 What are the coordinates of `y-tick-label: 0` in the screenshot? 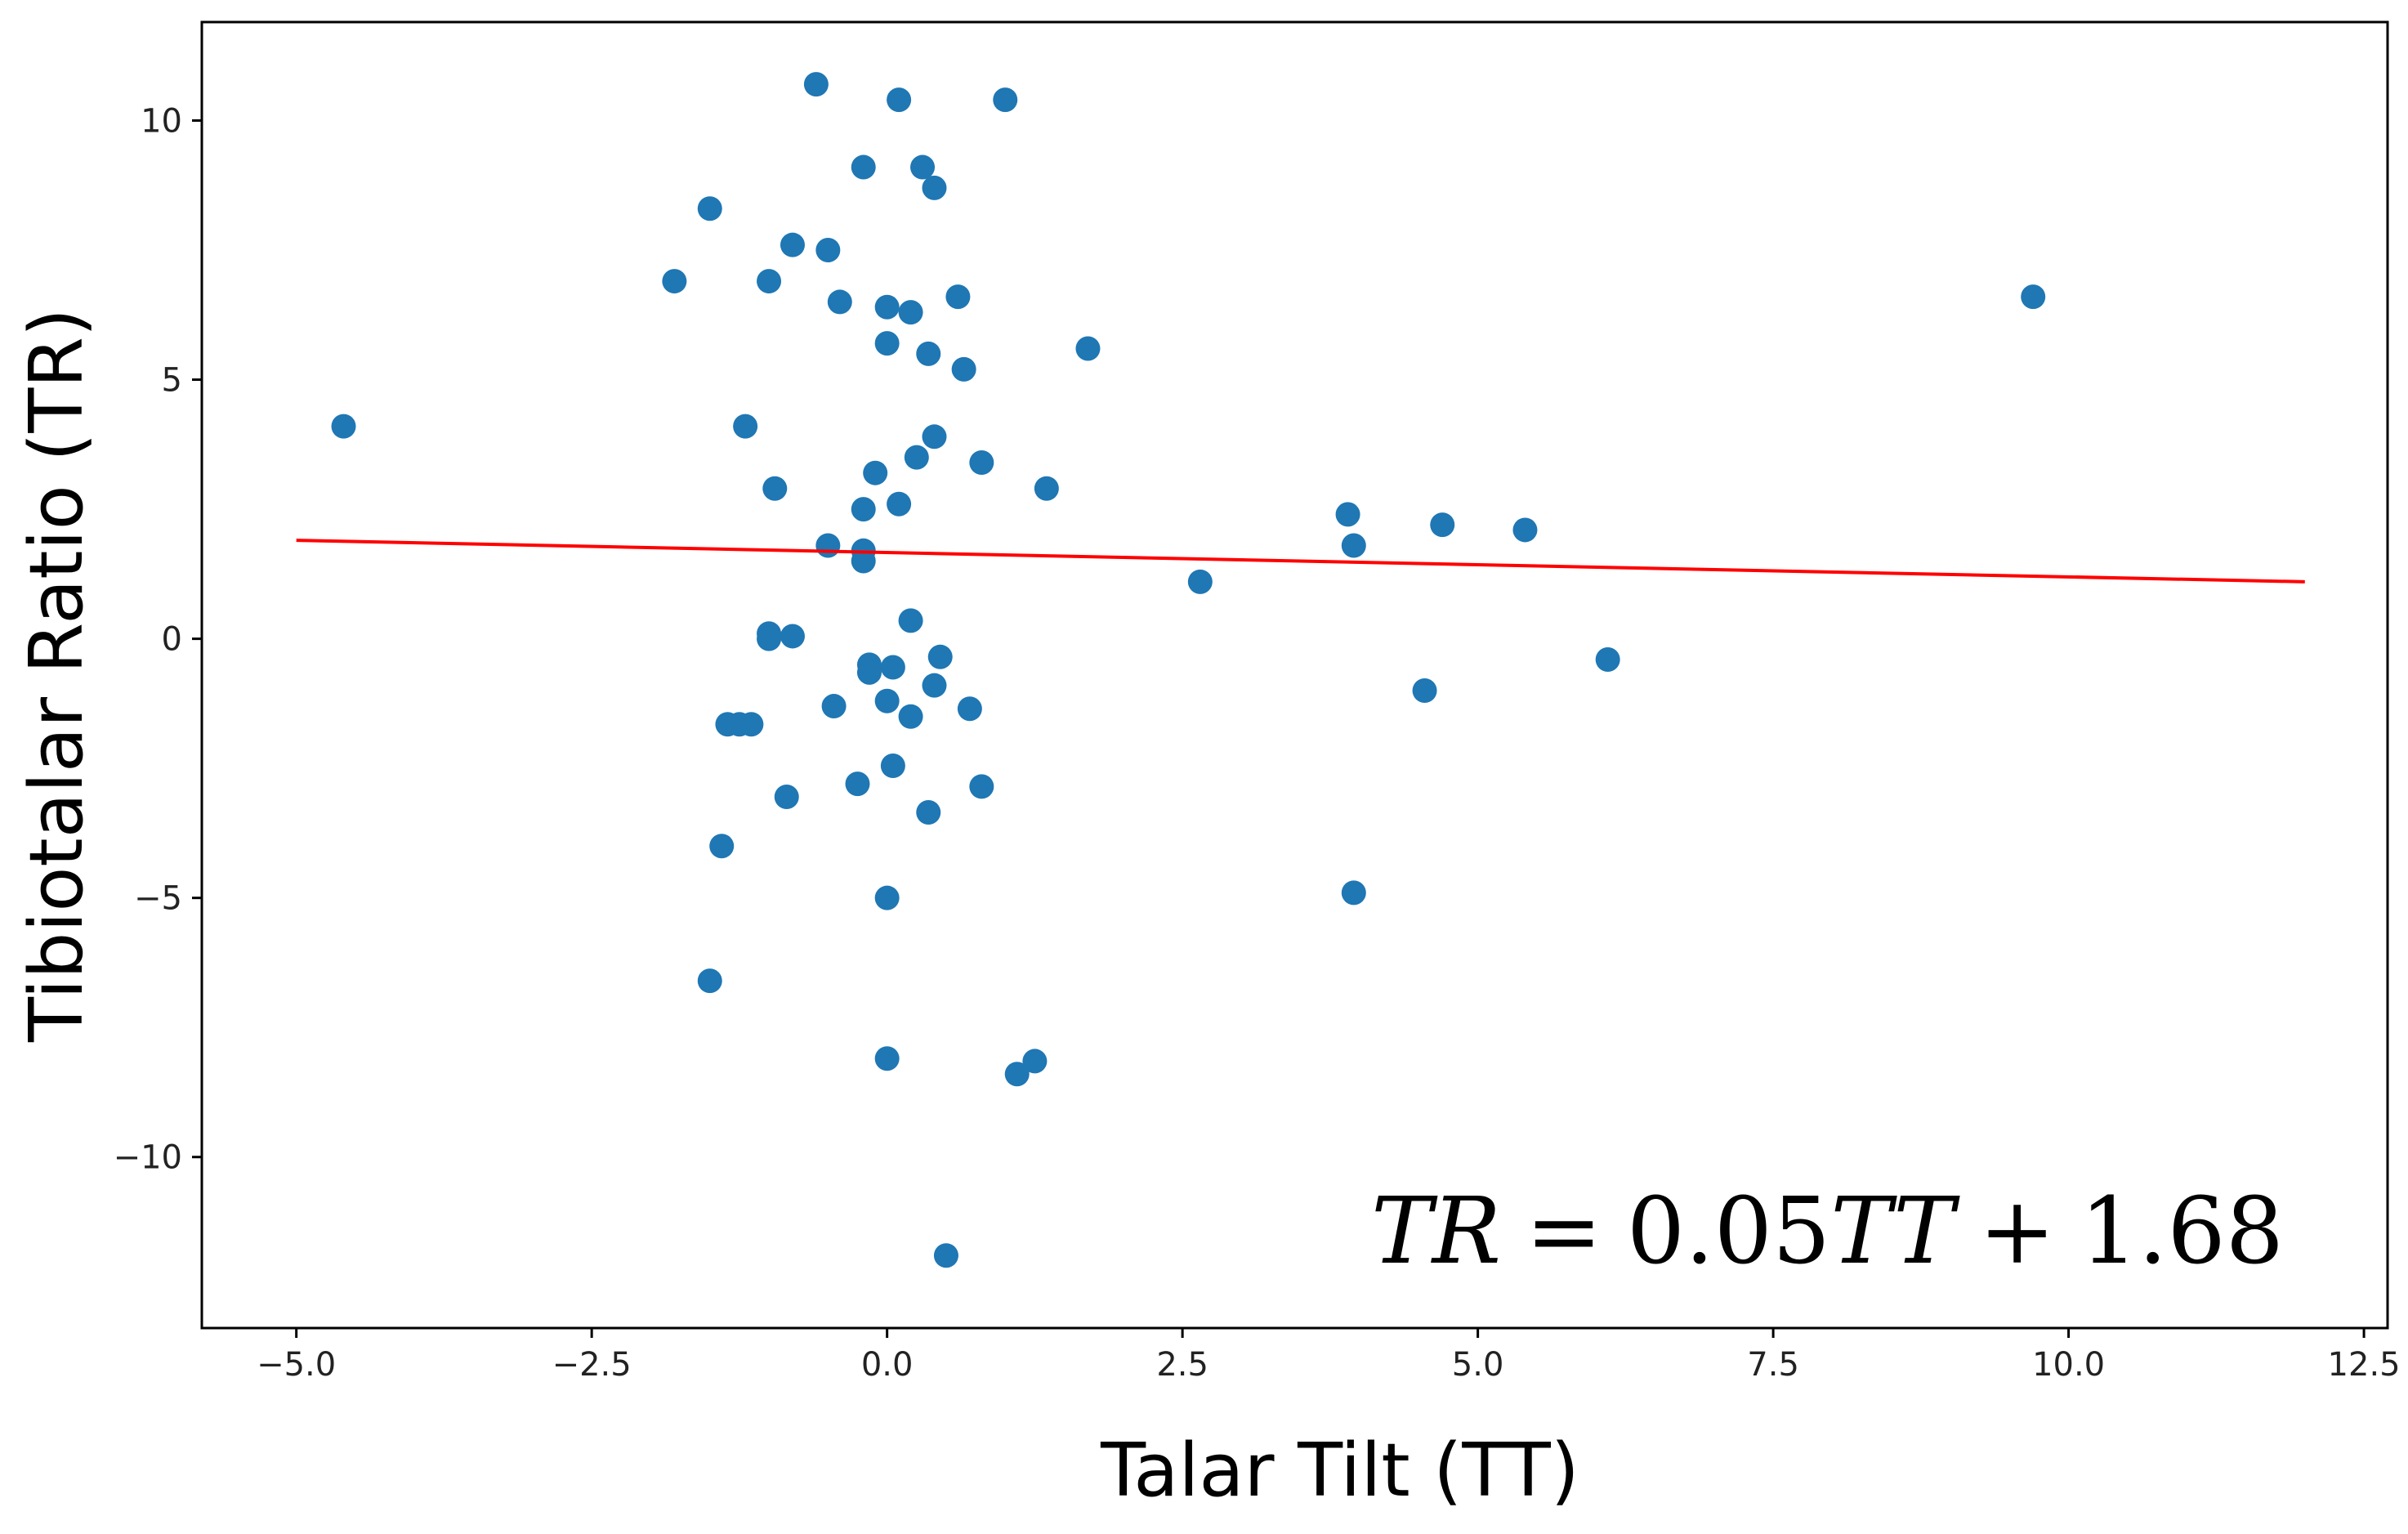 It's located at (172, 640).